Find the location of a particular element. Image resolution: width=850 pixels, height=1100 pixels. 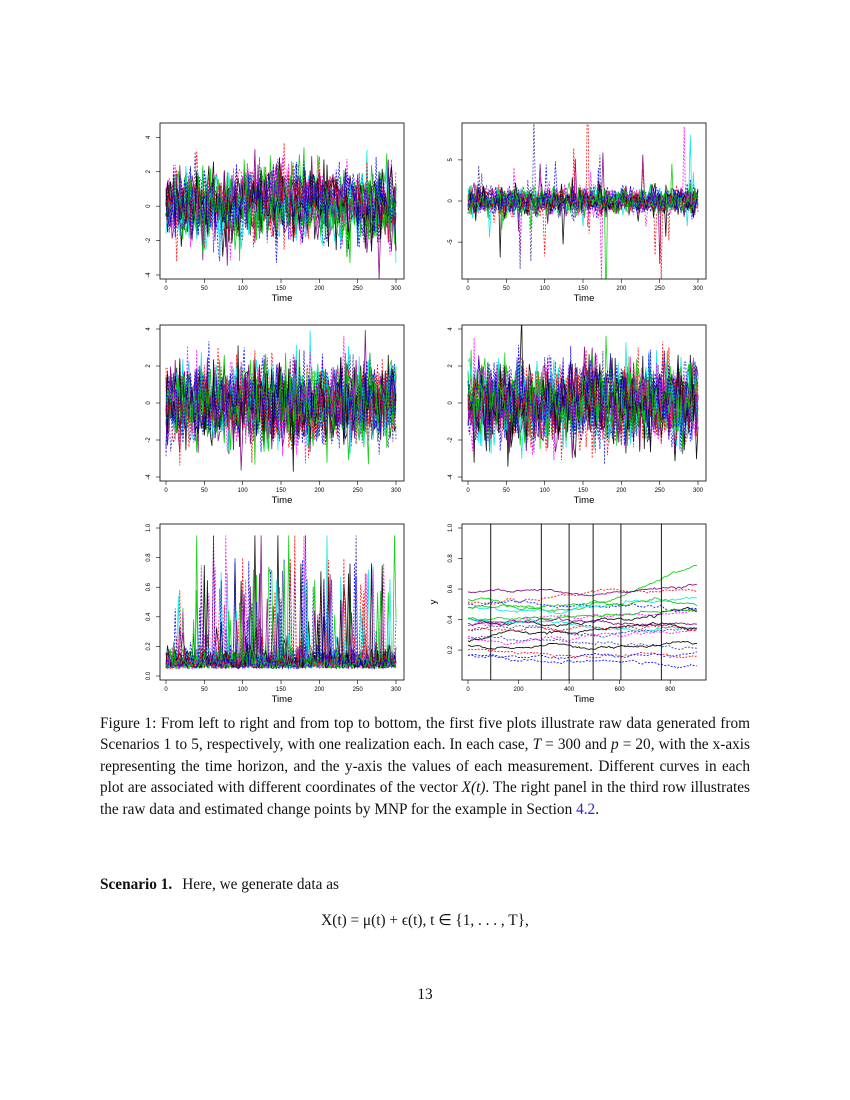

caption-text: . is located at coordinates (597, 809).